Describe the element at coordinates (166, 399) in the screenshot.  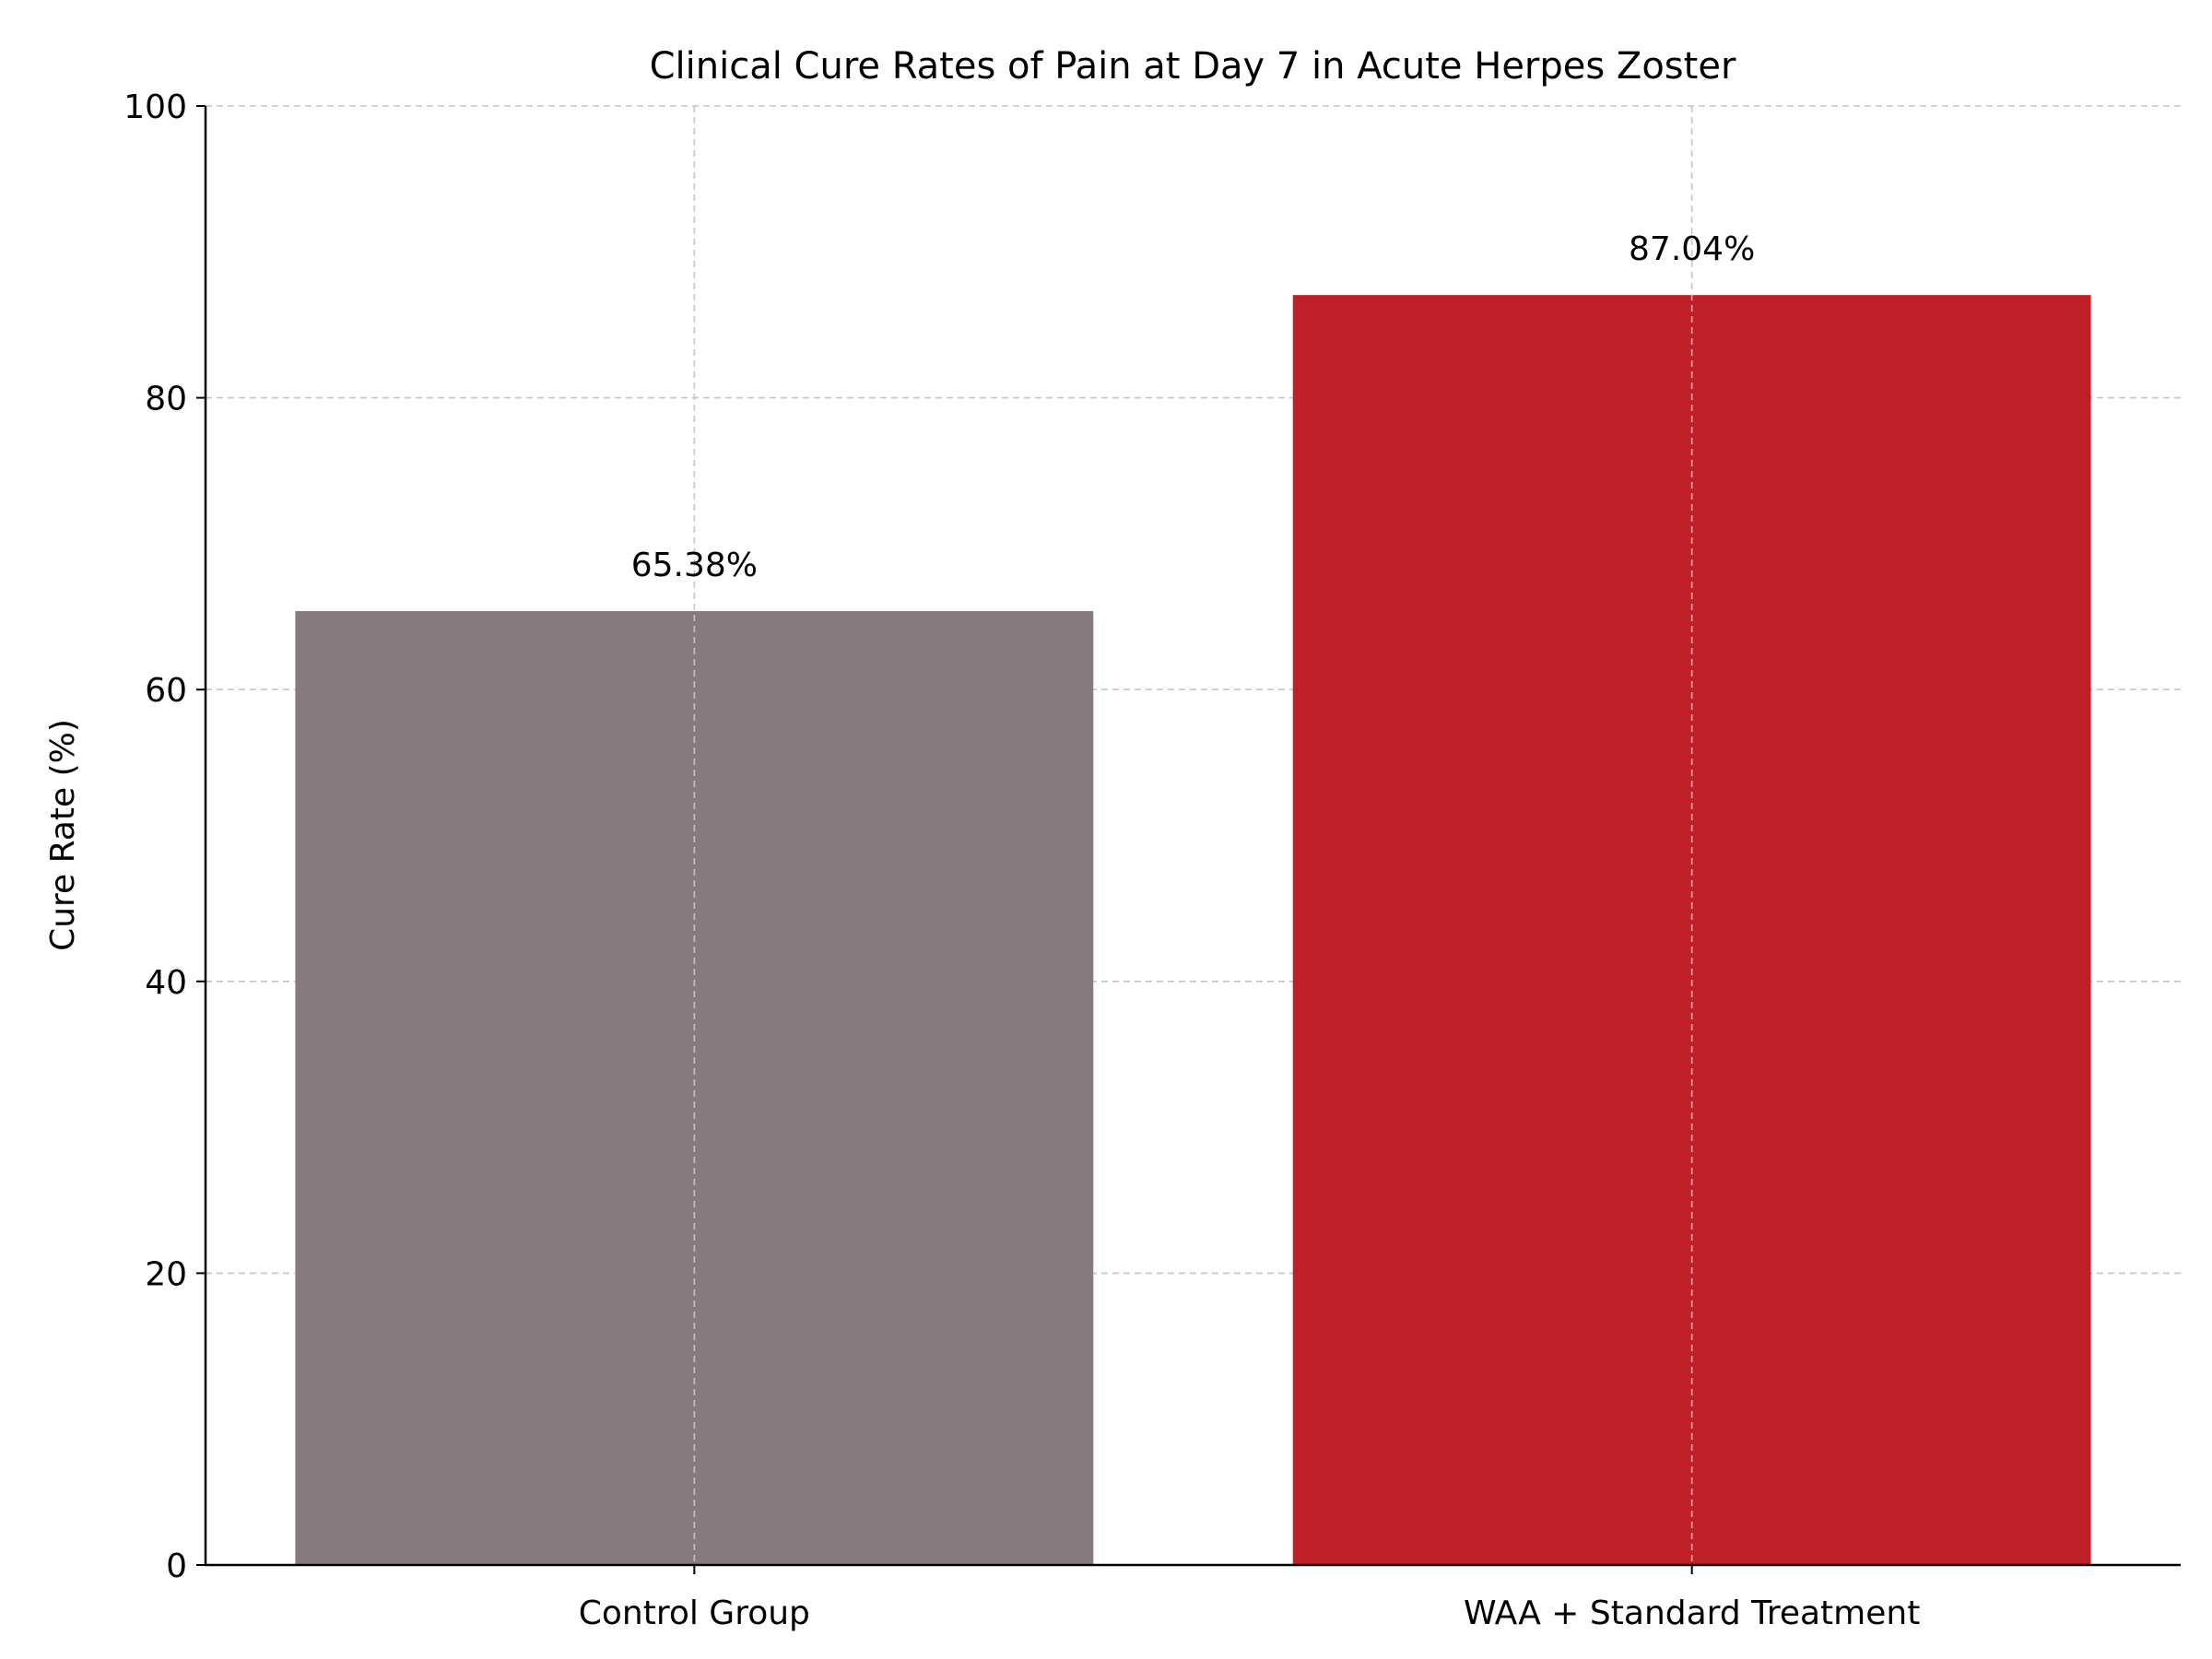
I see `y-tick-label: 80` at that location.